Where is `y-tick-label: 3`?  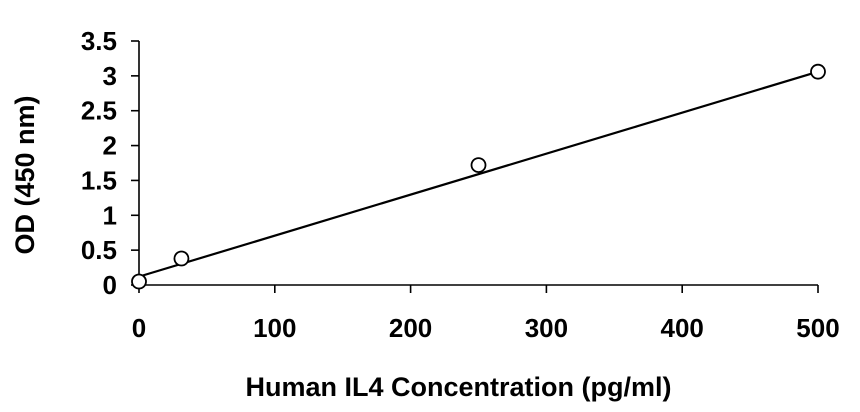
y-tick-label: 3 is located at coordinates (110, 76).